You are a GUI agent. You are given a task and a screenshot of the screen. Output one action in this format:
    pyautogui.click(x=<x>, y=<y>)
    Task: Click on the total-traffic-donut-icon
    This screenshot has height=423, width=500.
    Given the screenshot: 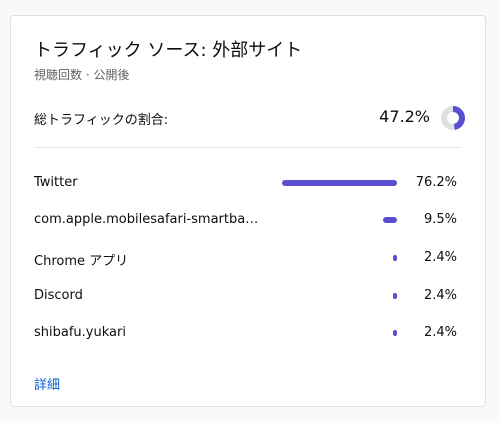 What is the action you would take?
    pyautogui.click(x=453, y=118)
    